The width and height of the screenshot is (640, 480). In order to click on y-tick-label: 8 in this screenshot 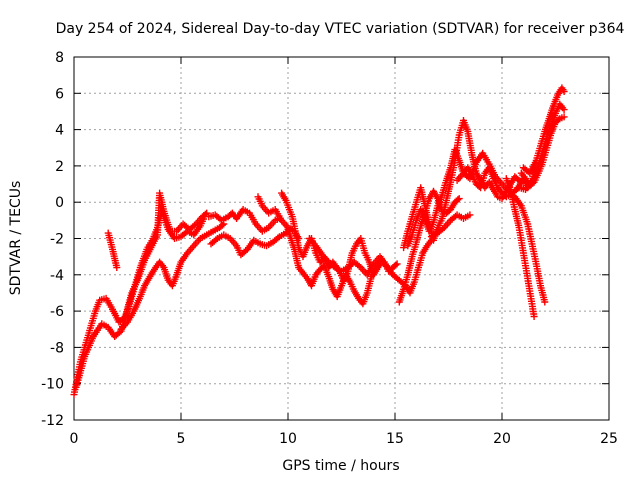, I will do `click(59, 58)`.